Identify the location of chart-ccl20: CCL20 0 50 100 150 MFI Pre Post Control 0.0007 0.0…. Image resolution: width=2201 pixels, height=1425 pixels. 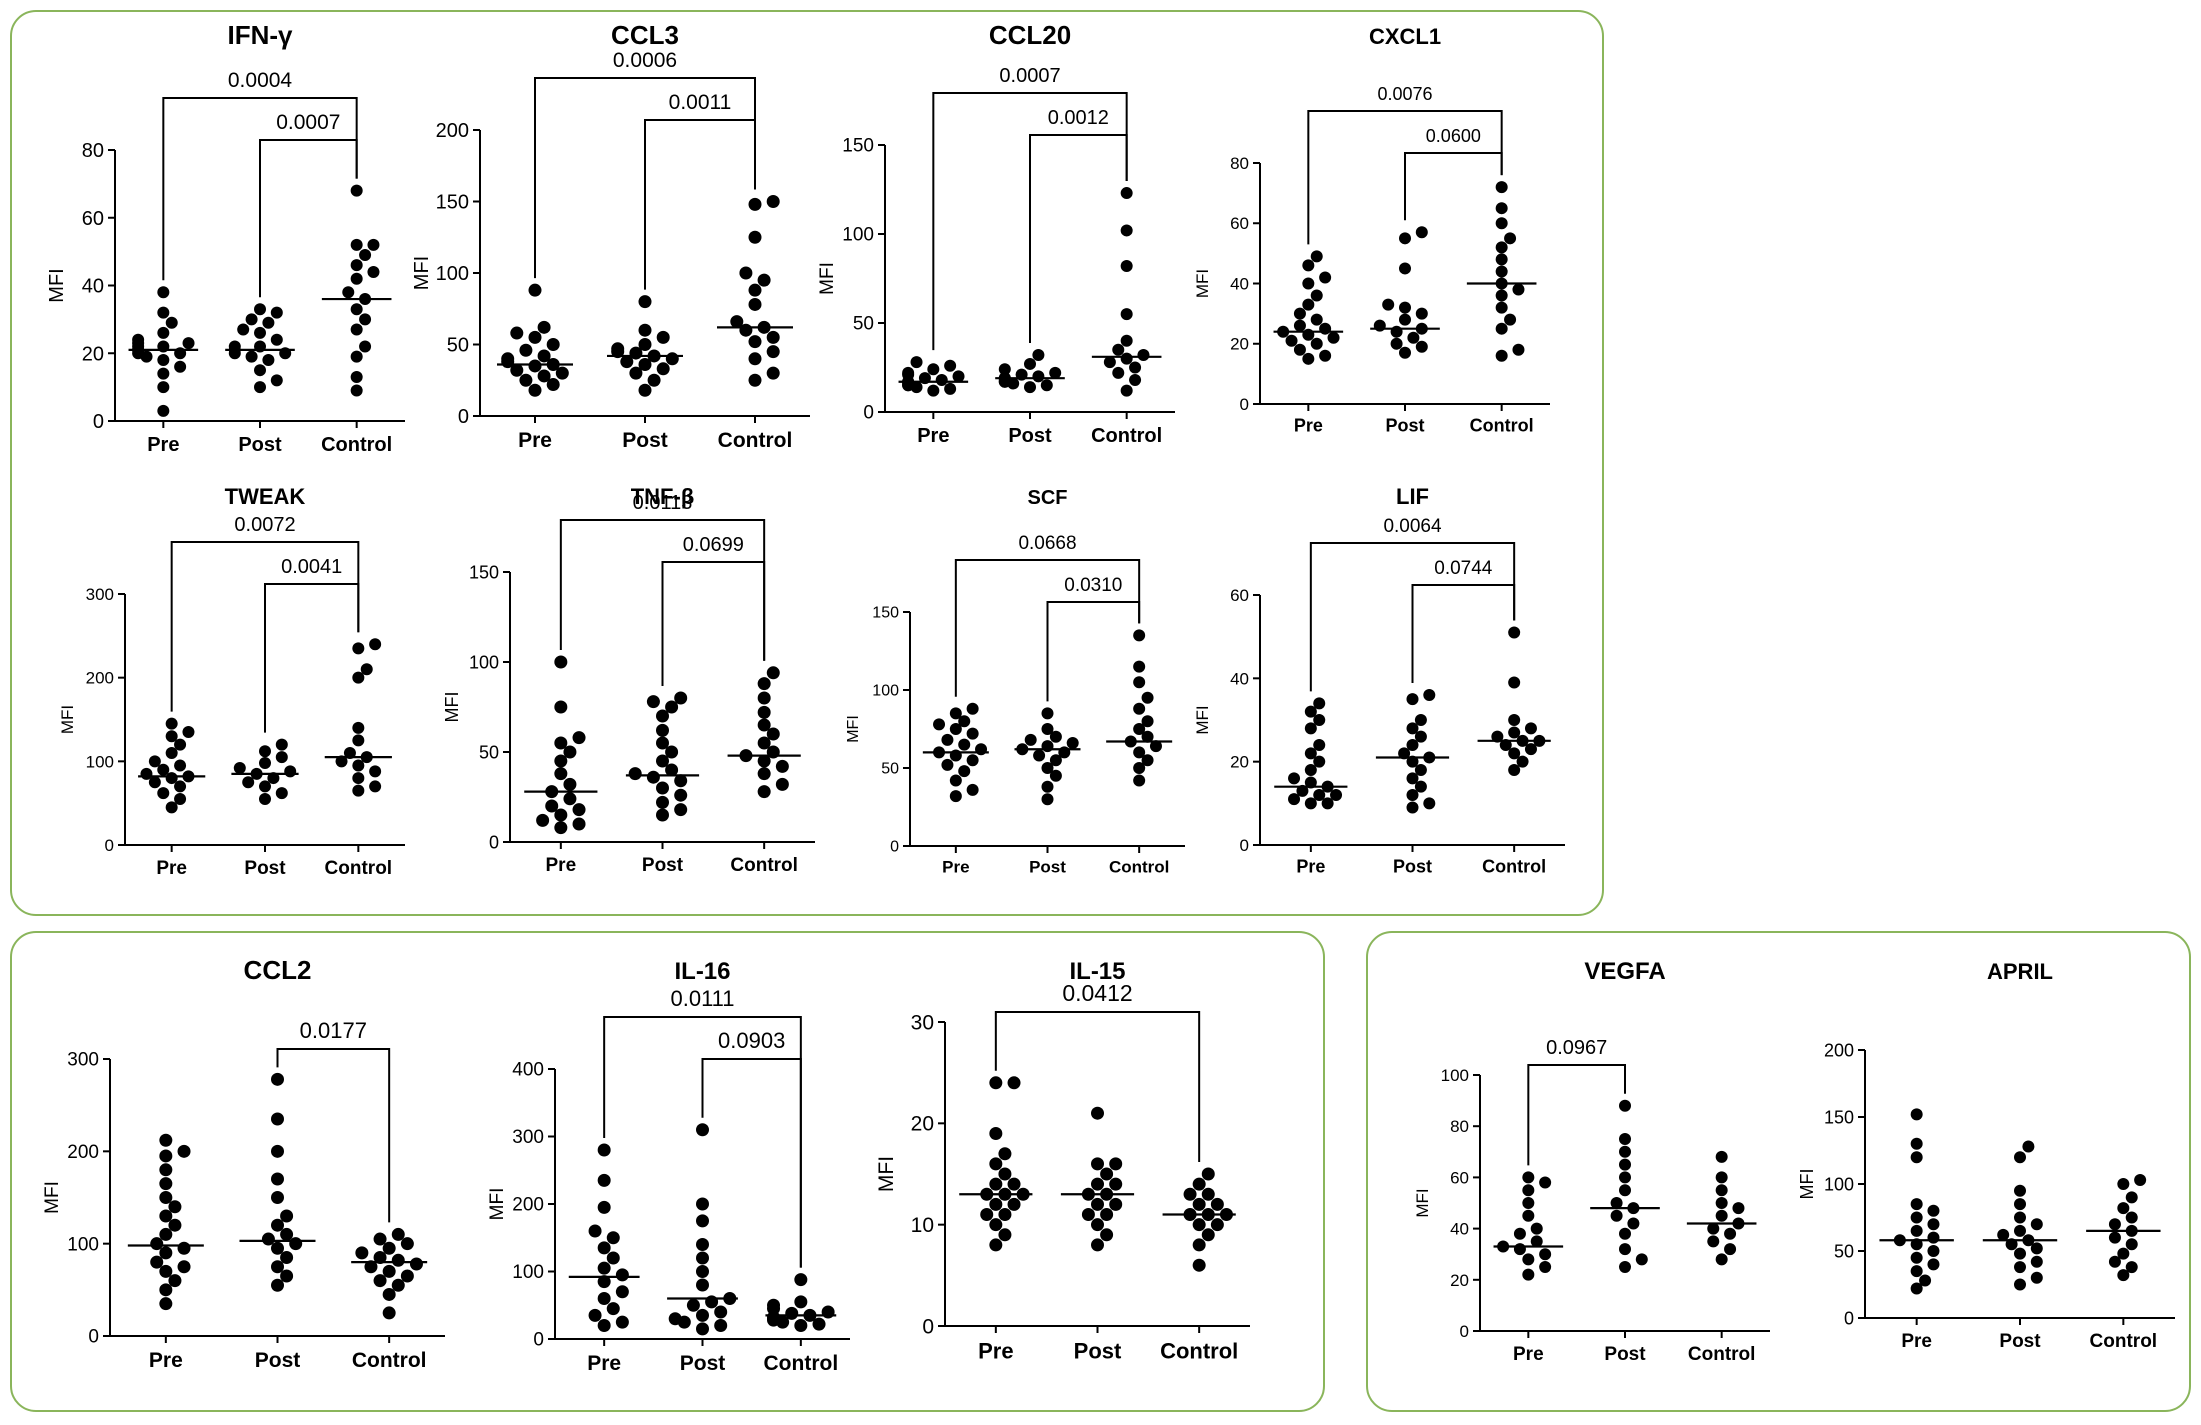
(996, 233).